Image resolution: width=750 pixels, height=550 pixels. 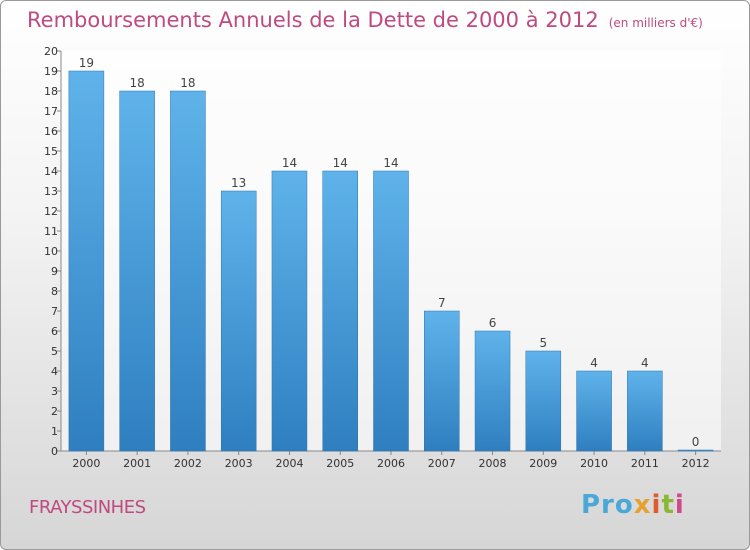 I want to click on y-tick-label: 3, so click(x=54, y=391).